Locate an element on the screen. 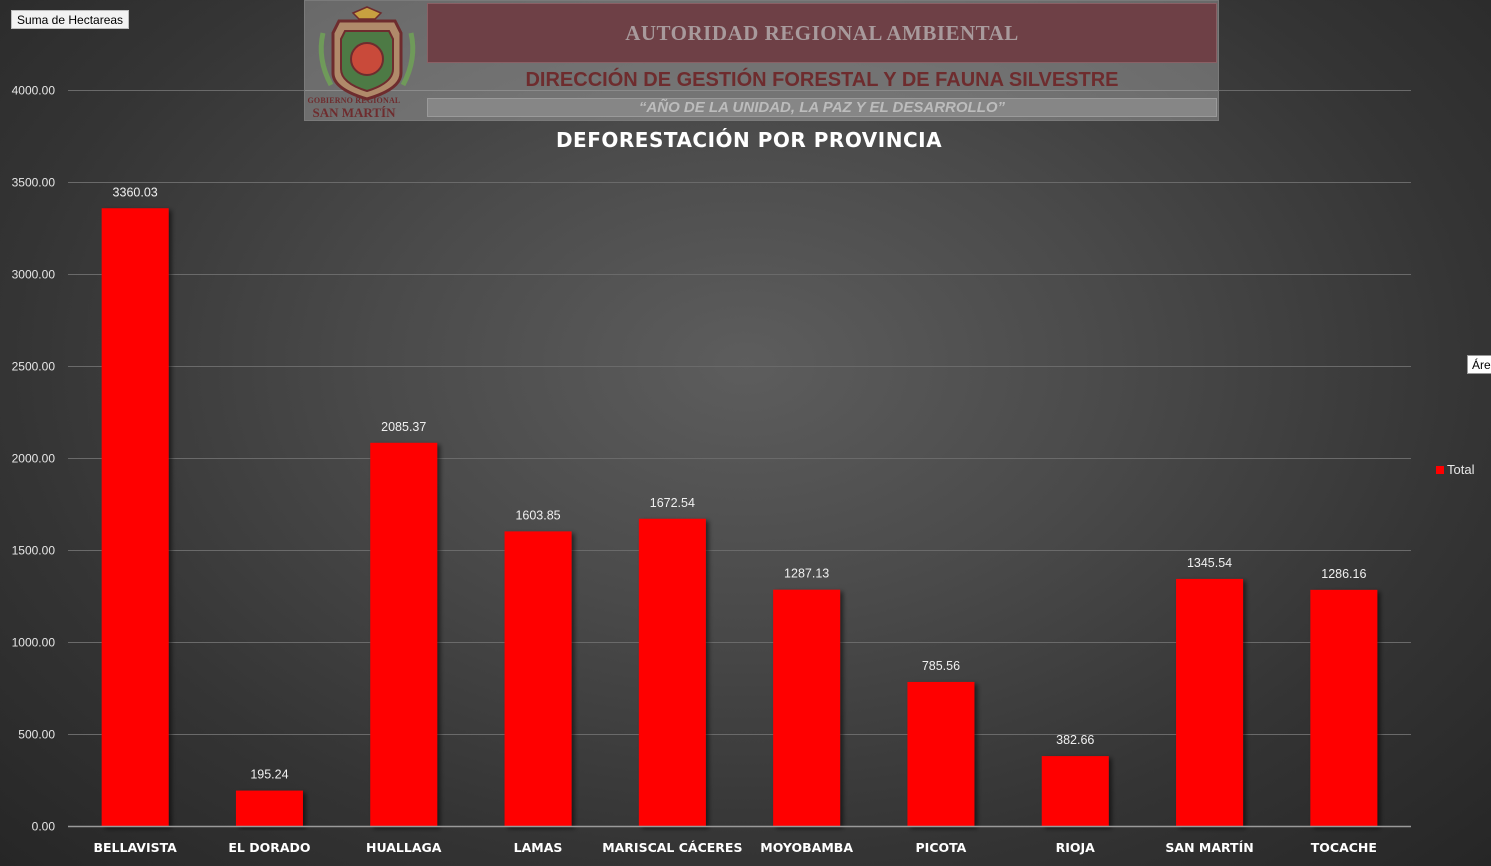  org-title-box: AUTORIDAD REGIONAL AMBIENTAL is located at coordinates (822, 33).